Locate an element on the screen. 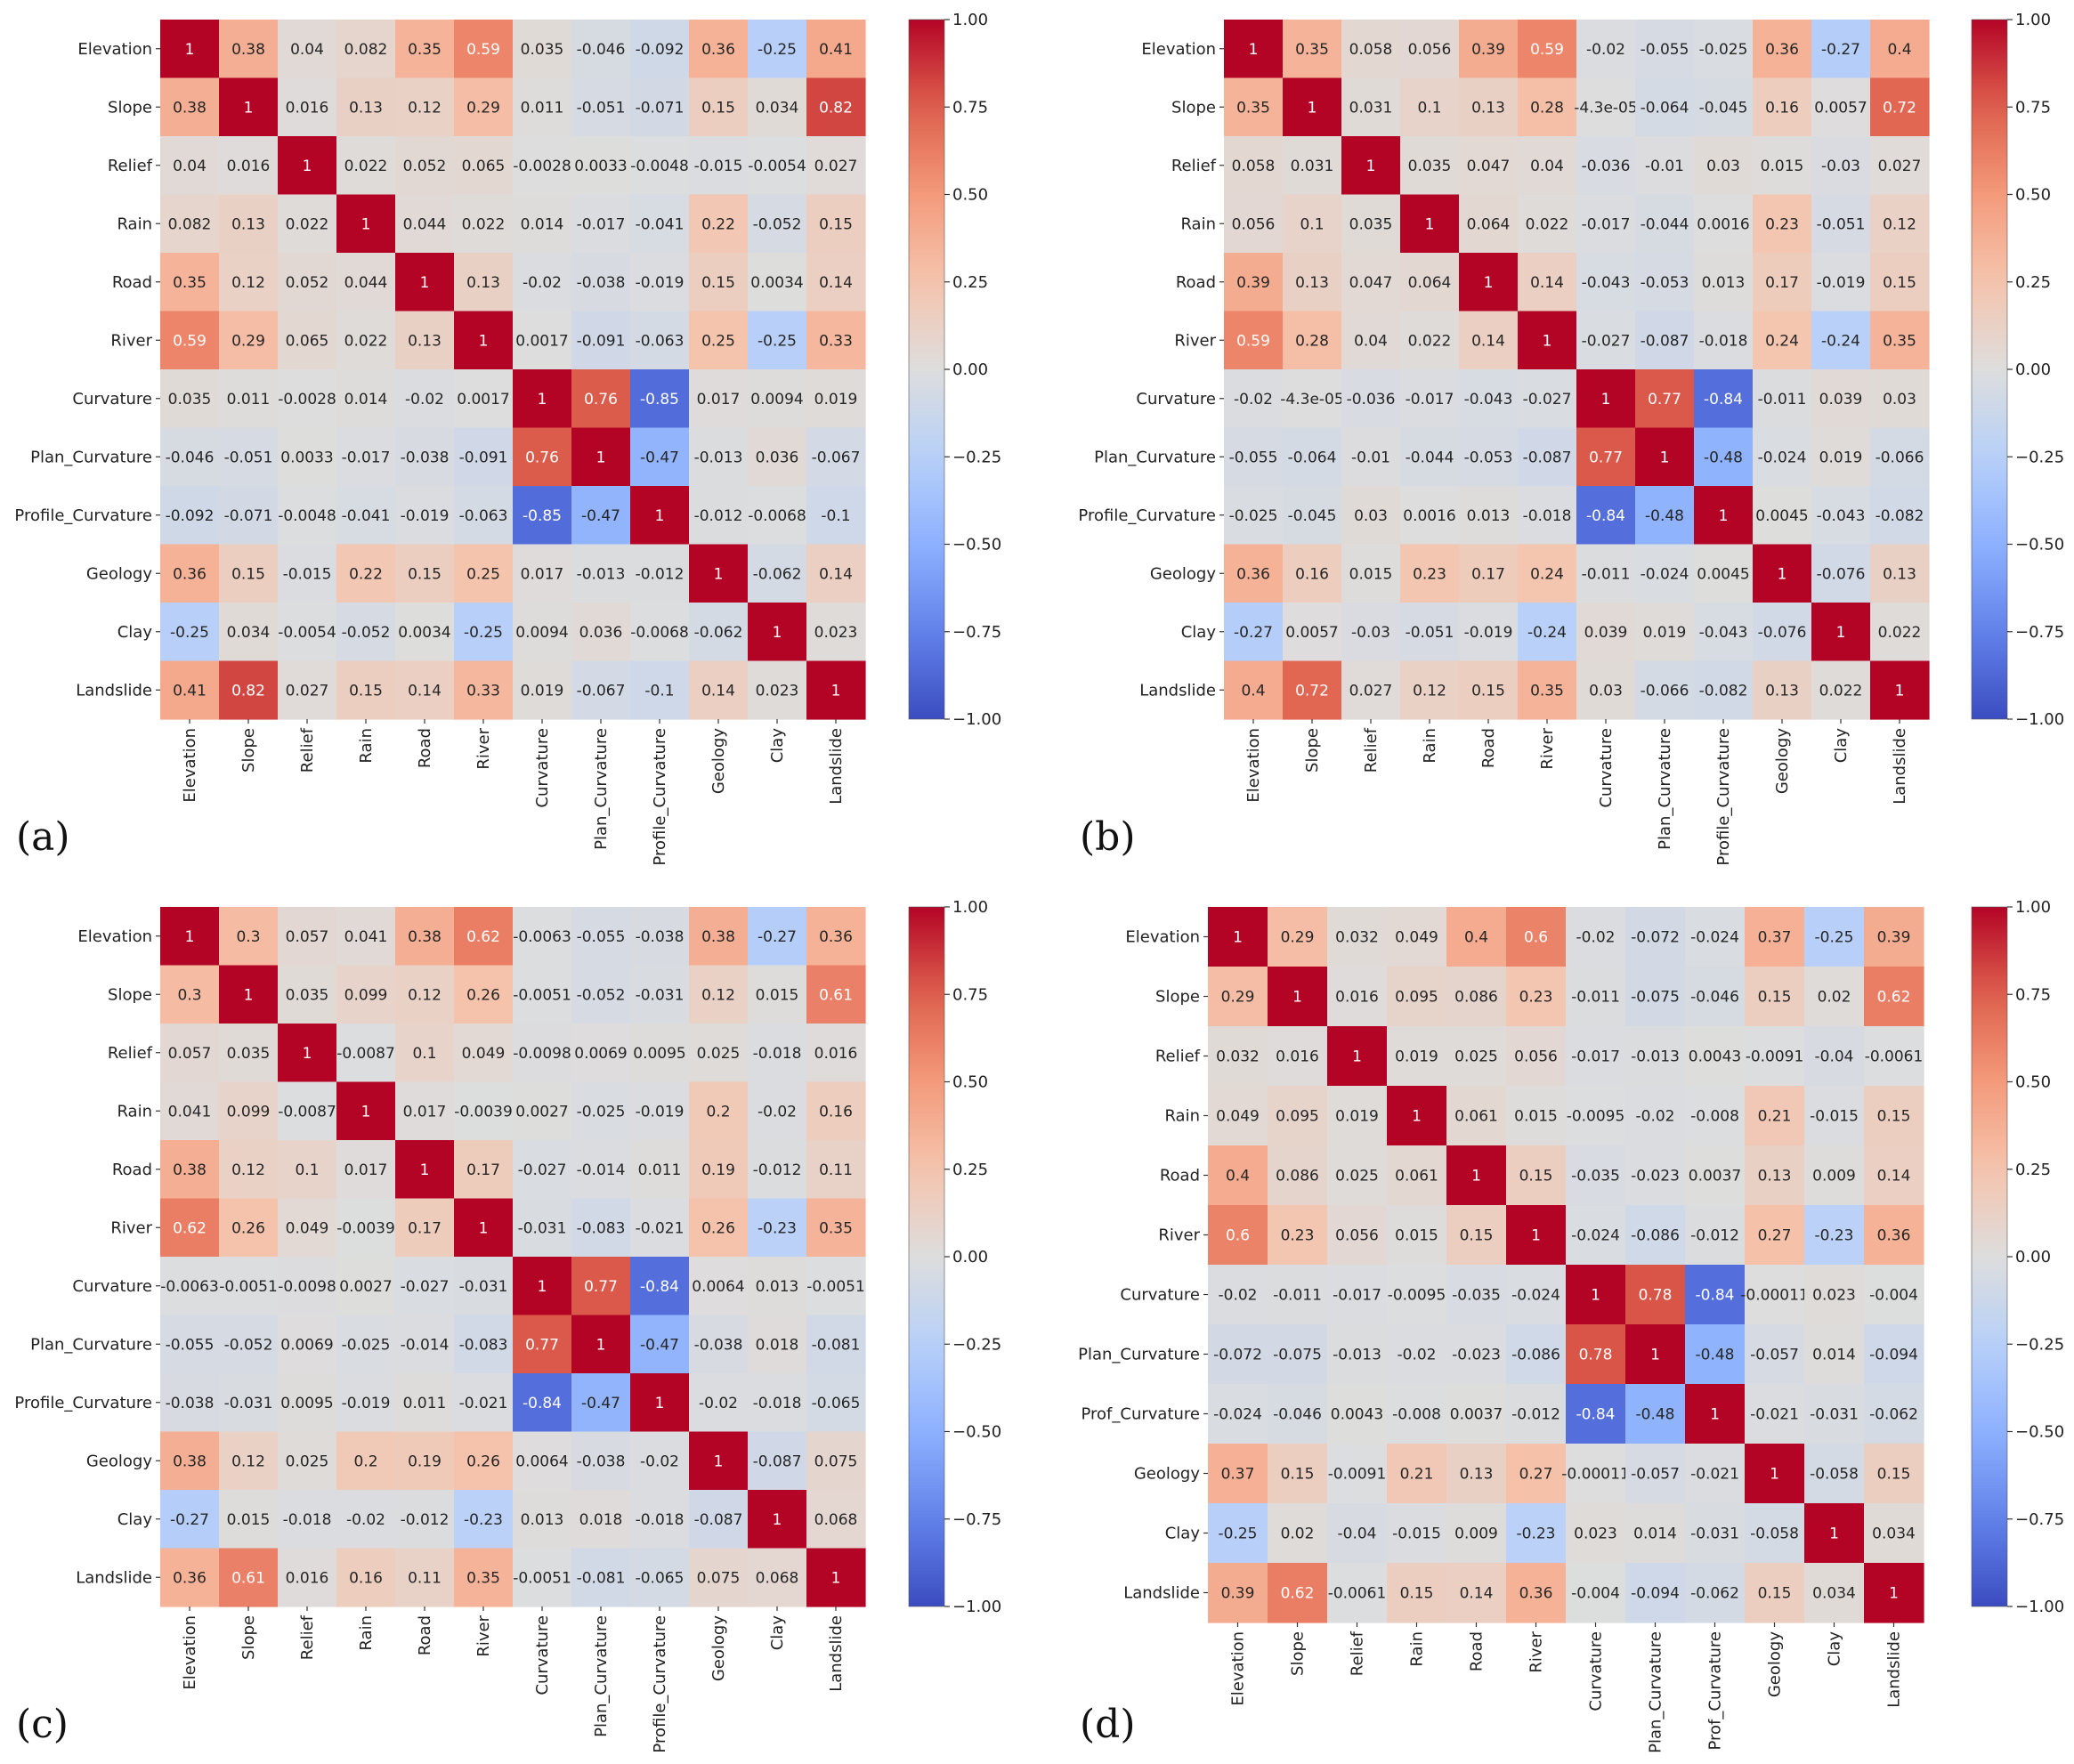 This screenshot has width=2074, height=1764. cell-annotation: -0.014 is located at coordinates (601, 1170).